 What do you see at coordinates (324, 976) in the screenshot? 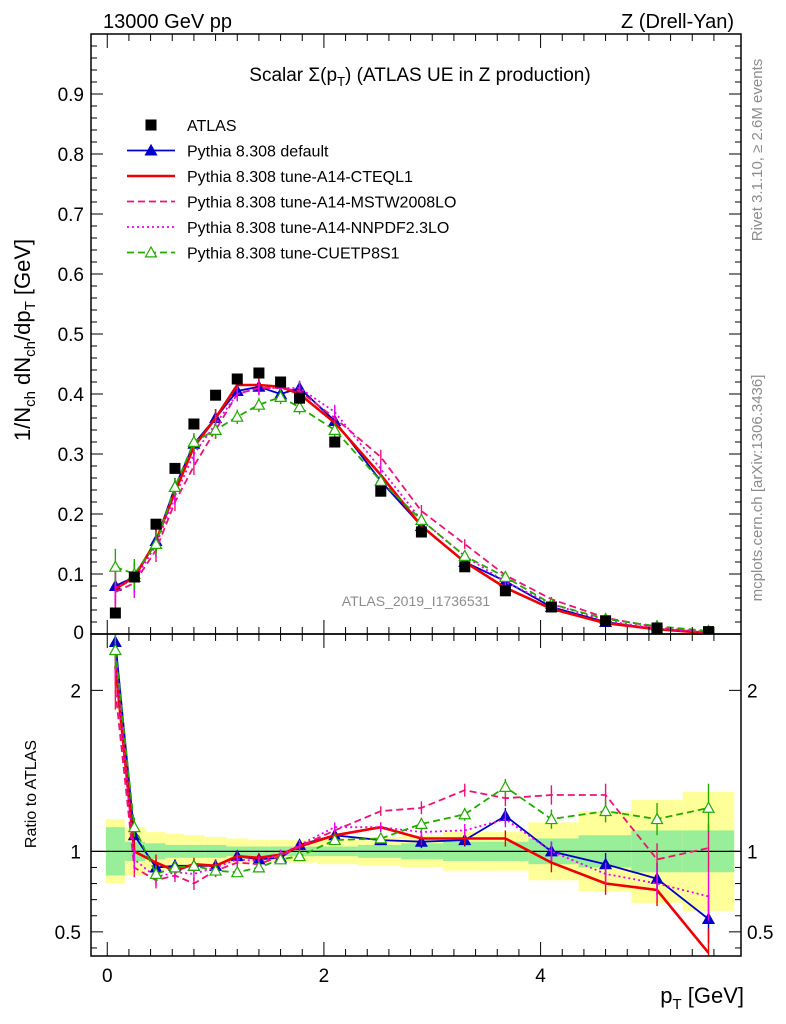
I see `x-tick-label: 2` at bounding box center [324, 976].